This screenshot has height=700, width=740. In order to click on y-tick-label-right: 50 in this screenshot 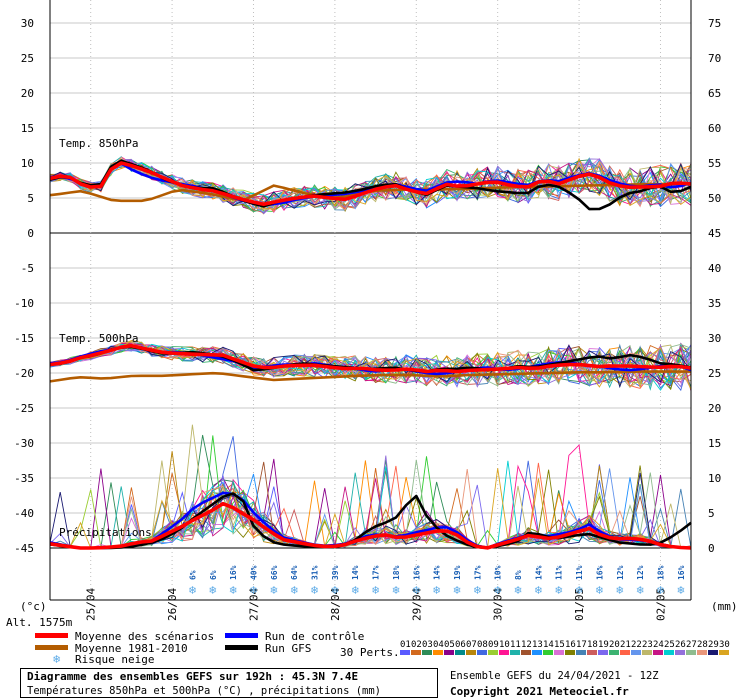, I will do `click(714, 198)`.